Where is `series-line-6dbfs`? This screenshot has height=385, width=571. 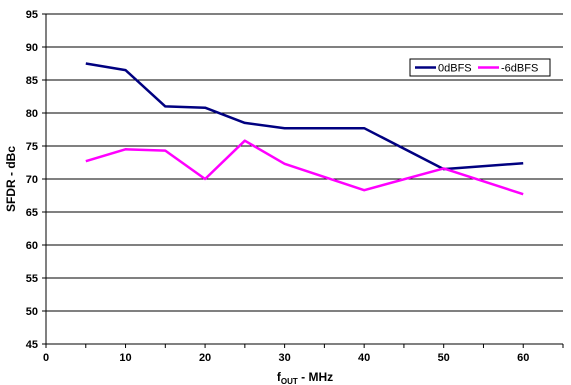
series-line-6dbfs is located at coordinates (304, 167).